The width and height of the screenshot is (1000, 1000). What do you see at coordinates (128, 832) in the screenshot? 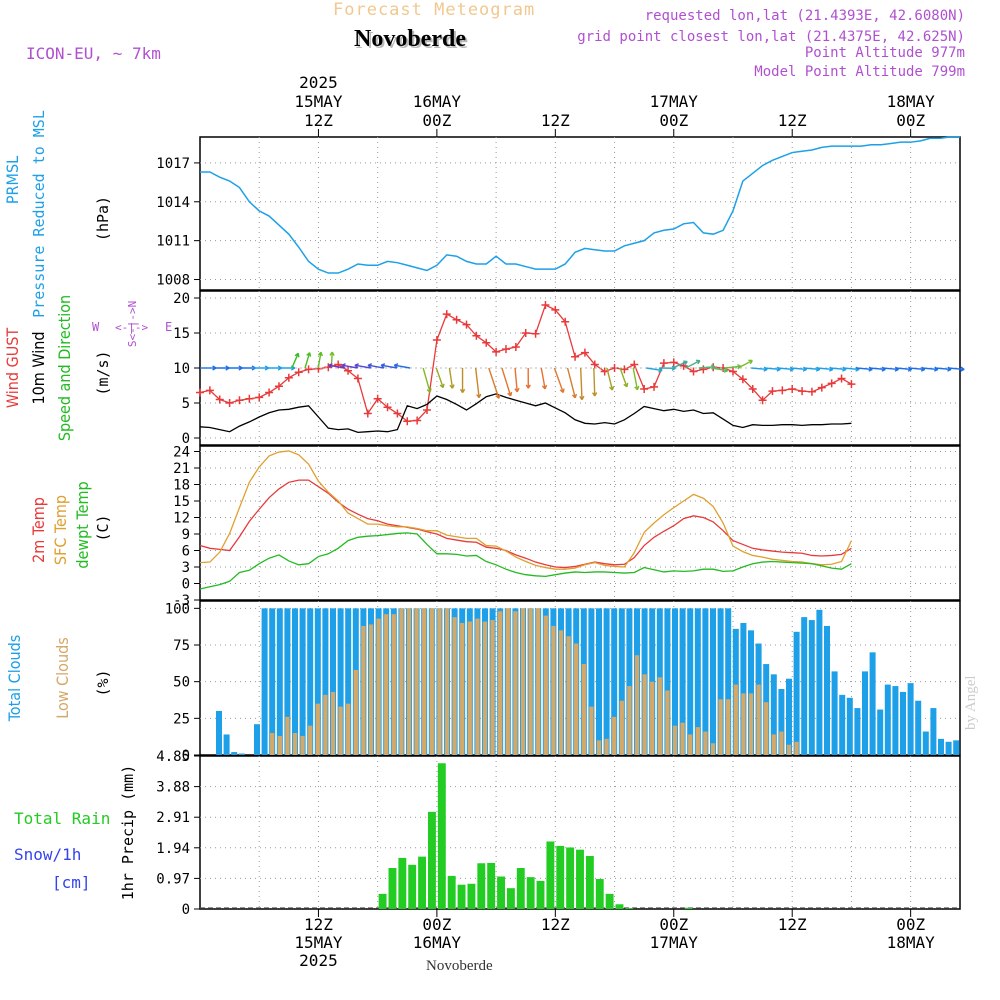
I see `unit-label-rain: 1hr Precip (mm)` at bounding box center [128, 832].